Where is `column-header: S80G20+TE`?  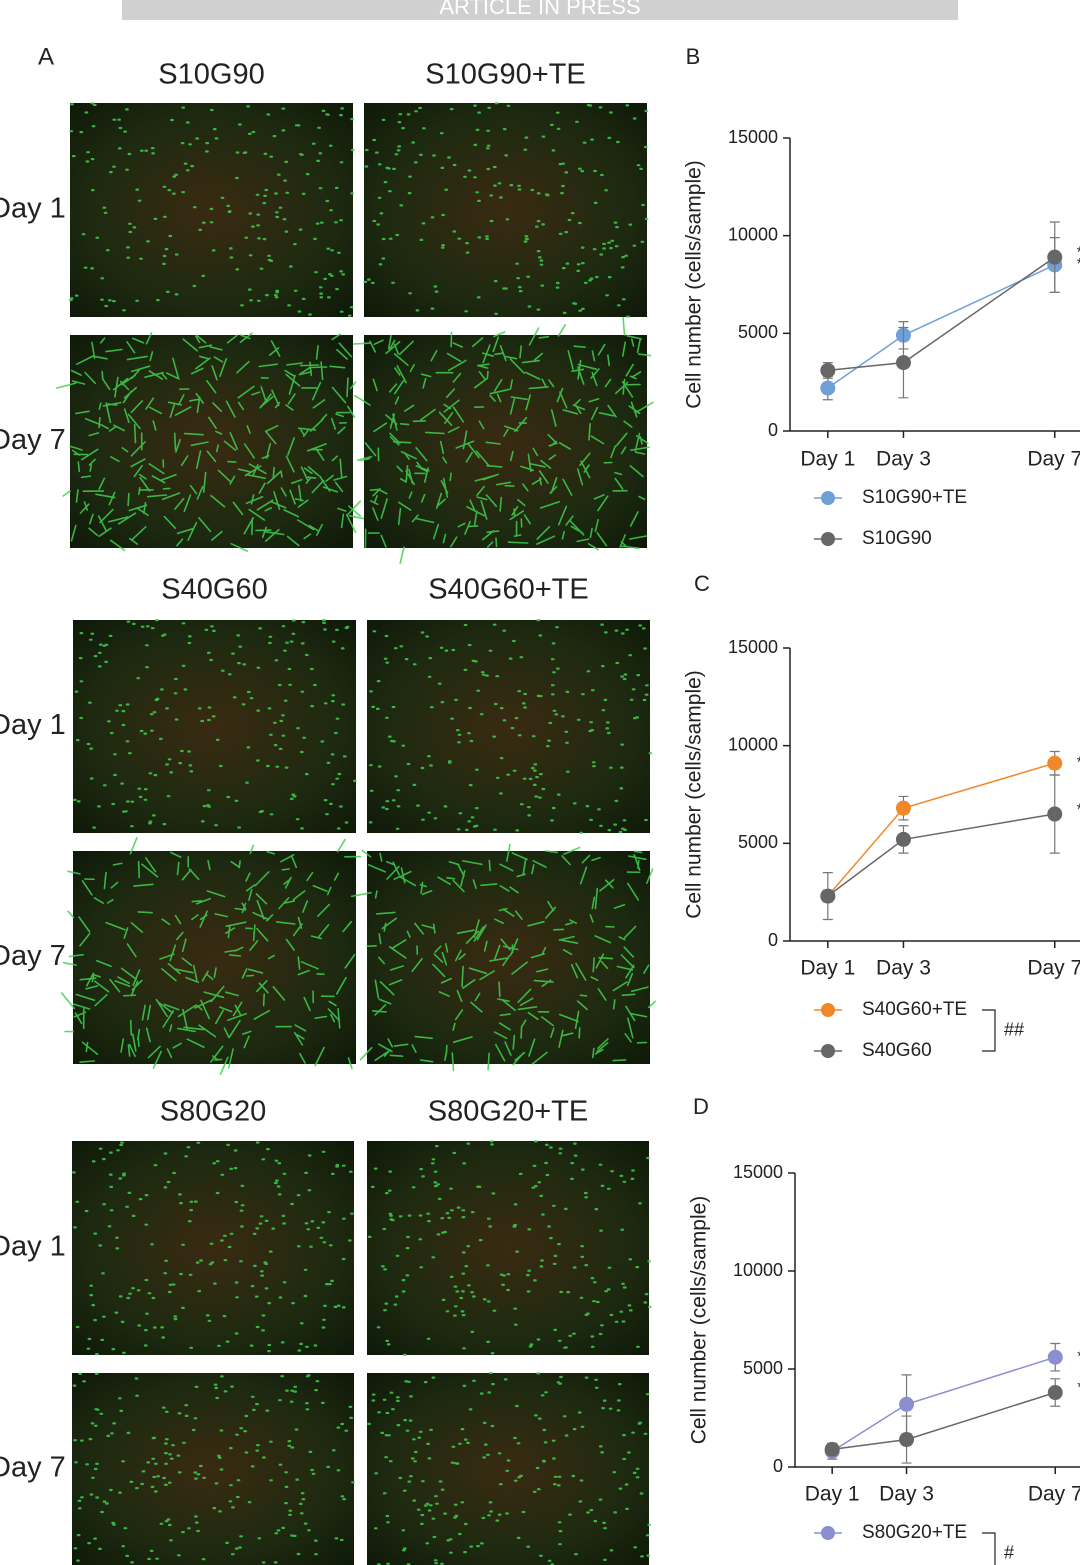
column-header: S80G20+TE is located at coordinates (508, 1112).